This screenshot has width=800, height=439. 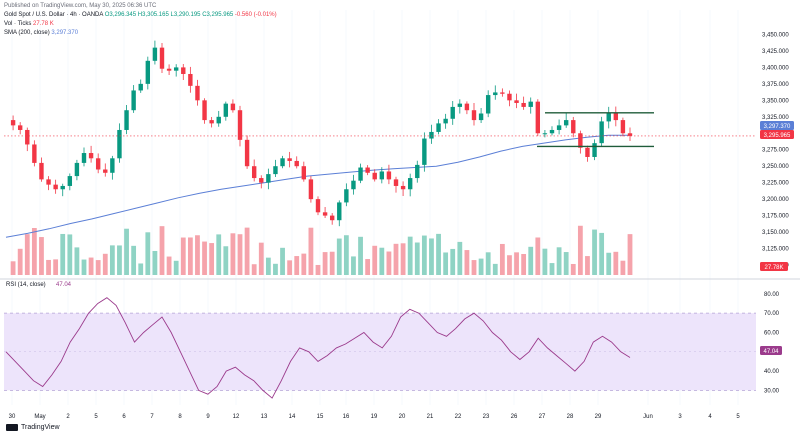 I want to click on time-tick-label: 5, so click(x=738, y=417).